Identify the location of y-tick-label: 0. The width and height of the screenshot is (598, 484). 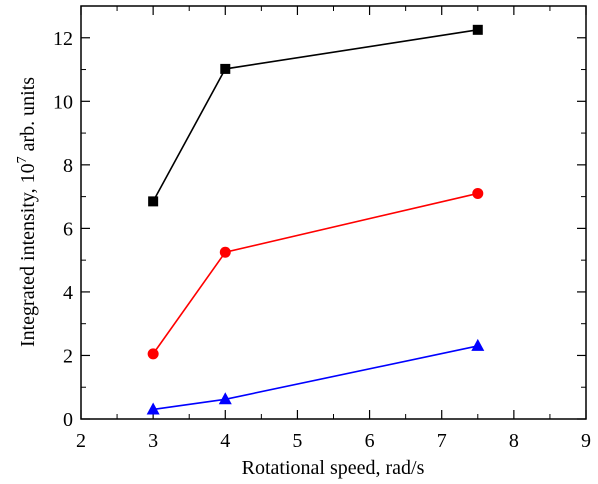
(68, 420).